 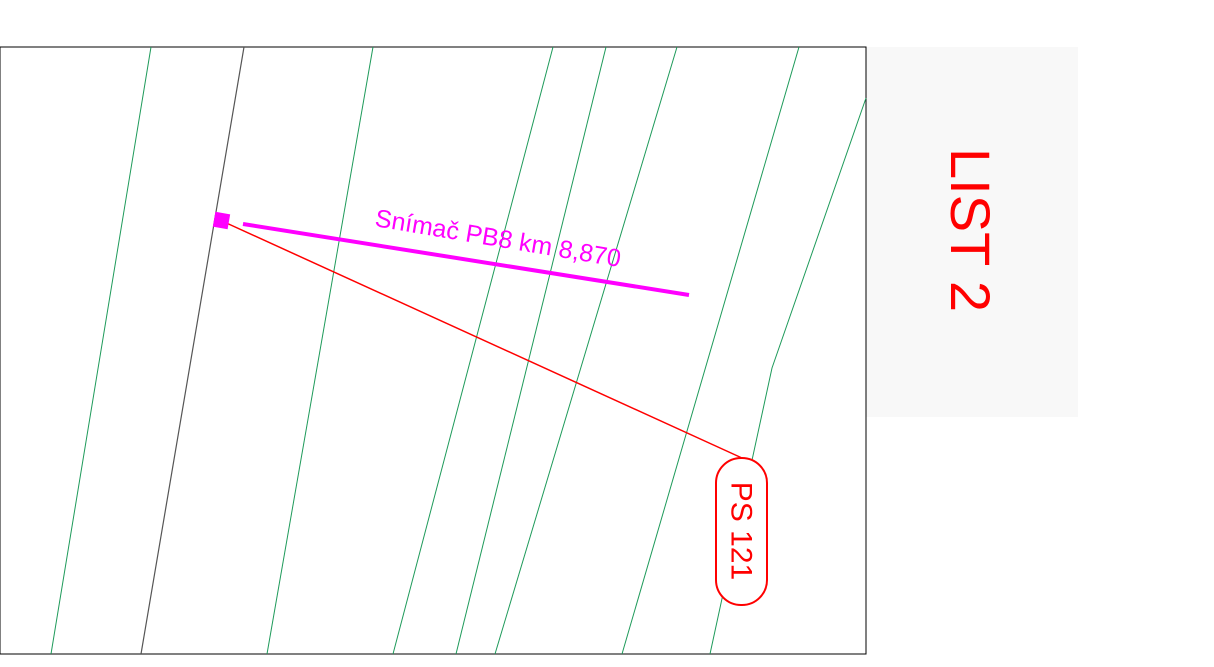 What do you see at coordinates (466, 259) in the screenshot?
I see `sensor-label-underline` at bounding box center [466, 259].